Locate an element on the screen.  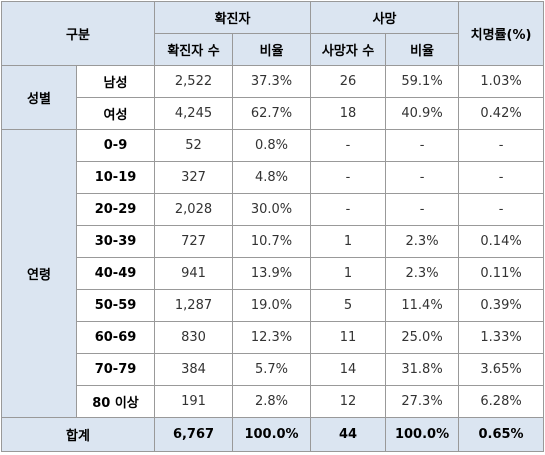
row-label: 60-69 is located at coordinates (115, 337).